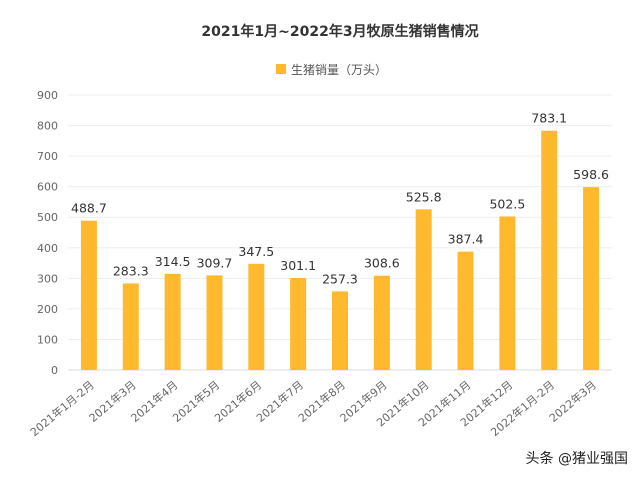 This screenshot has height=478, width=640. Describe the element at coordinates (89, 208) in the screenshot. I see `data-label: 488.7` at that location.